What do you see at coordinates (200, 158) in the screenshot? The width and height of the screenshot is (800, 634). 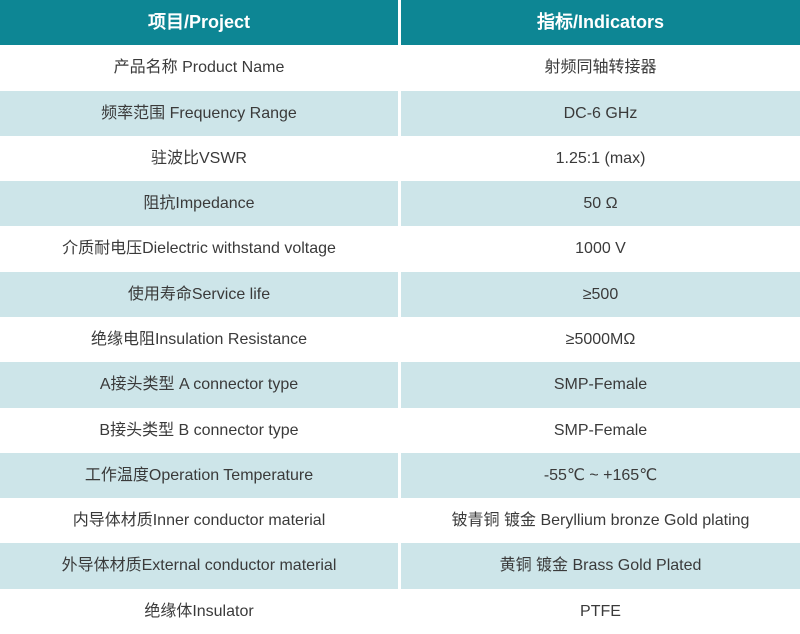 I see `project-cell: 驻波比VSWR` at bounding box center [200, 158].